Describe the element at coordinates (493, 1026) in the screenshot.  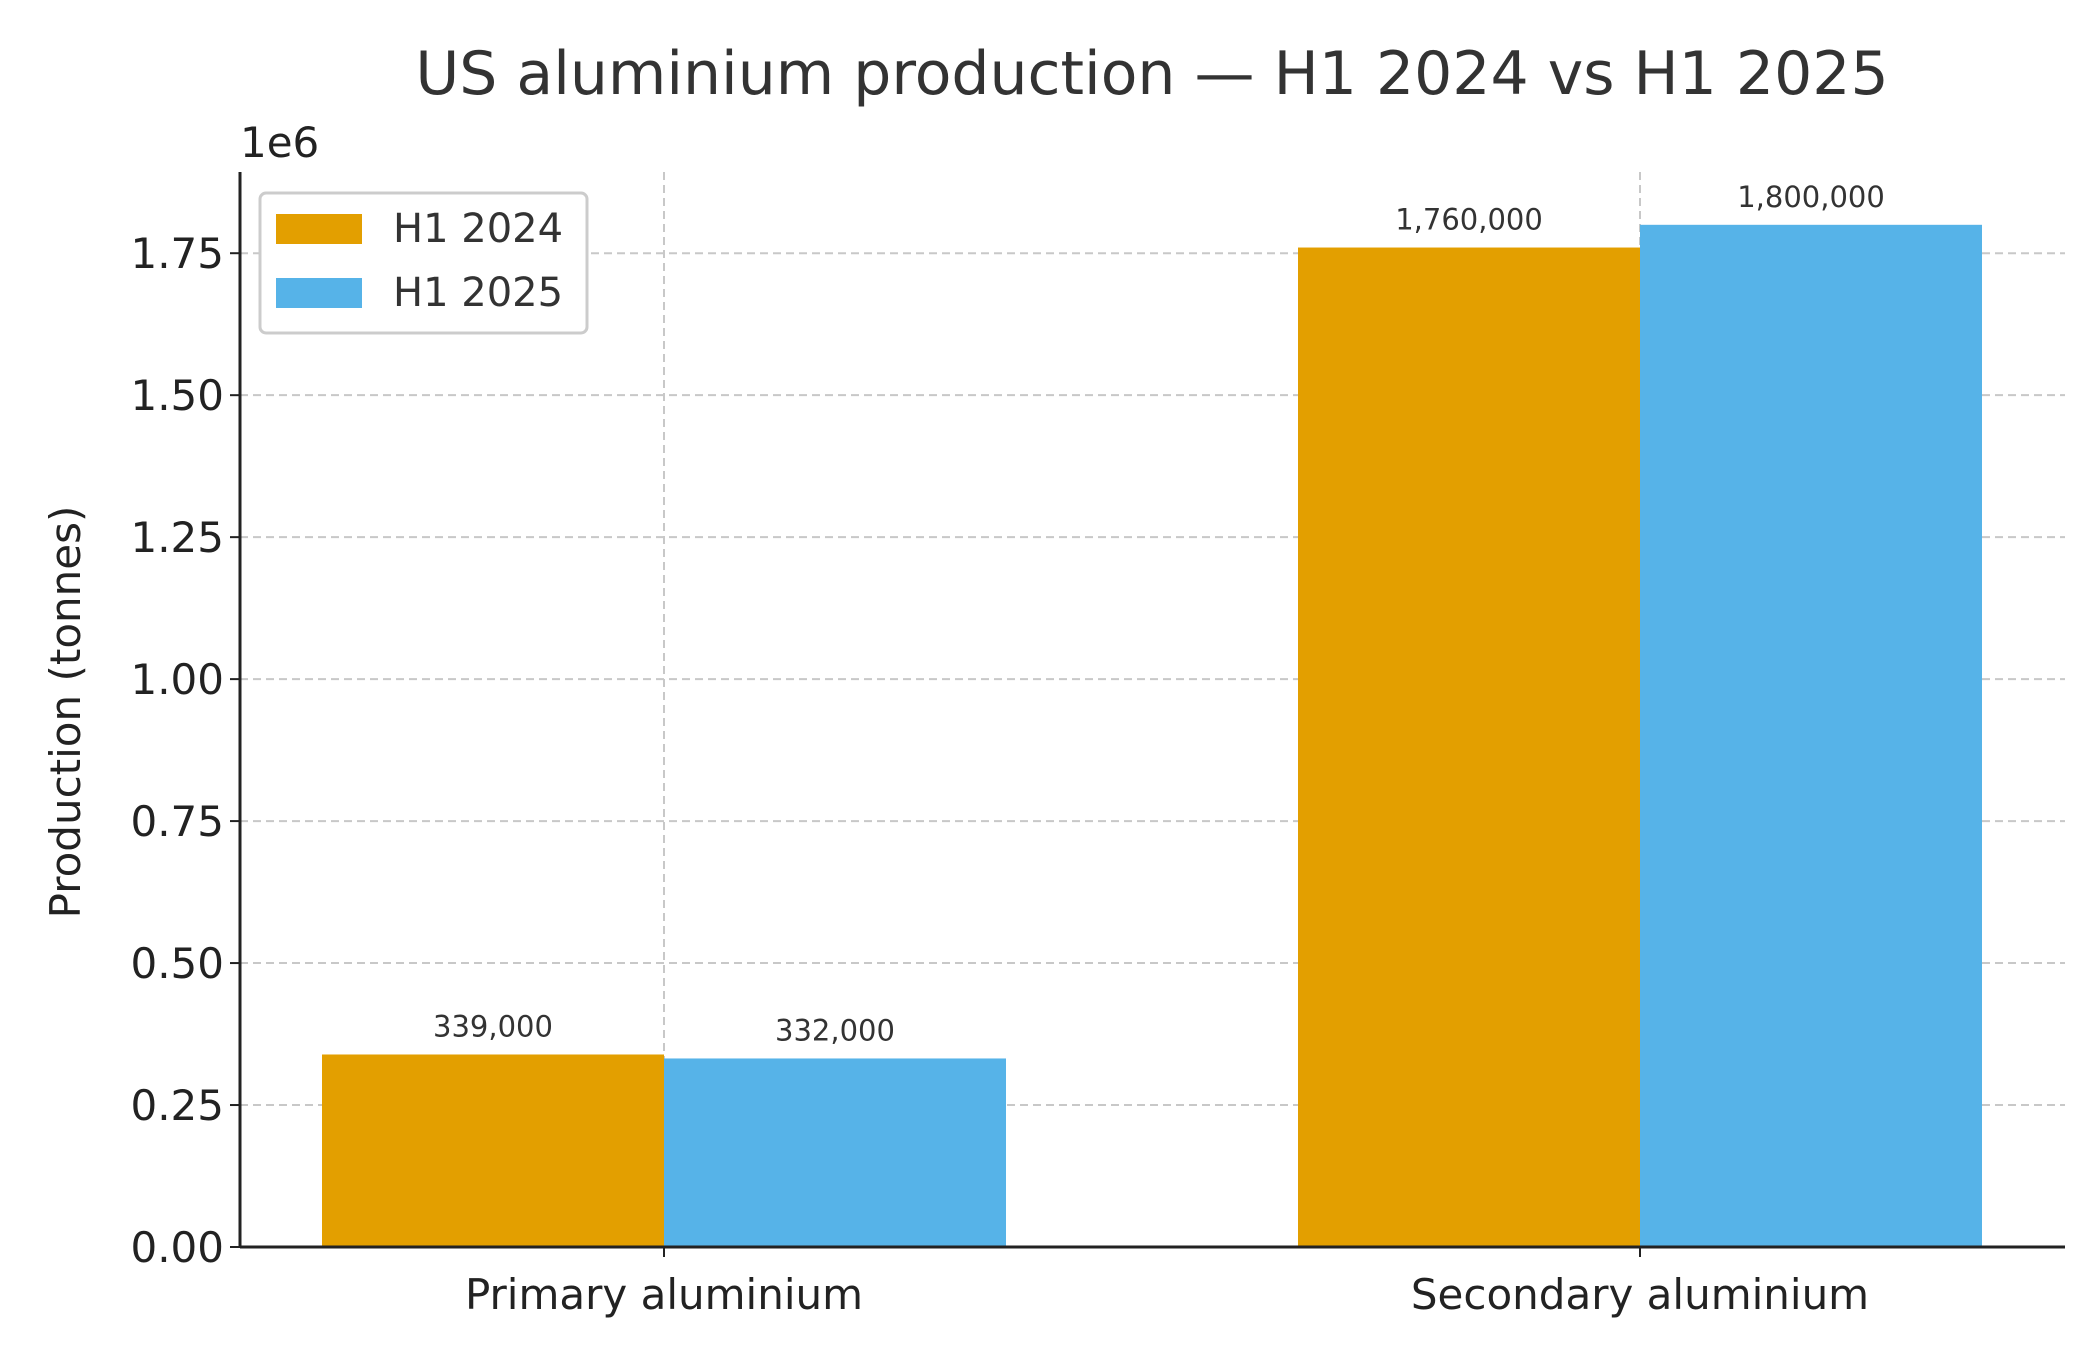
I see `data-label: 339,000` at that location.